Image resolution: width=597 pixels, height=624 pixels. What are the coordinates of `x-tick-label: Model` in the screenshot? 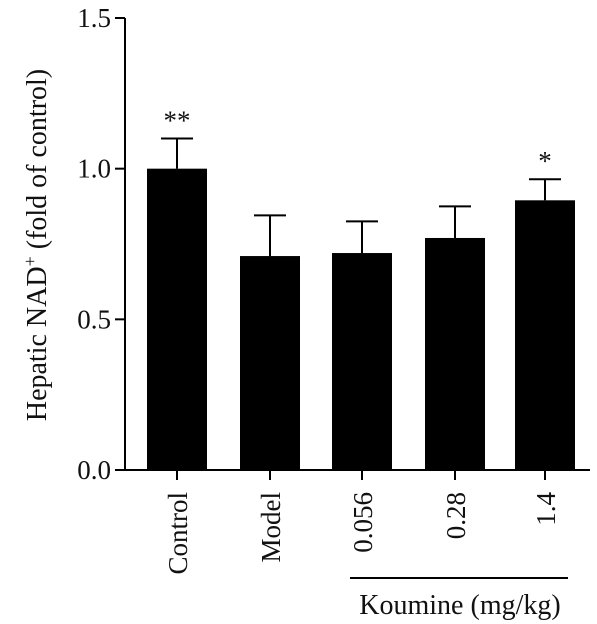 It's located at (271, 527).